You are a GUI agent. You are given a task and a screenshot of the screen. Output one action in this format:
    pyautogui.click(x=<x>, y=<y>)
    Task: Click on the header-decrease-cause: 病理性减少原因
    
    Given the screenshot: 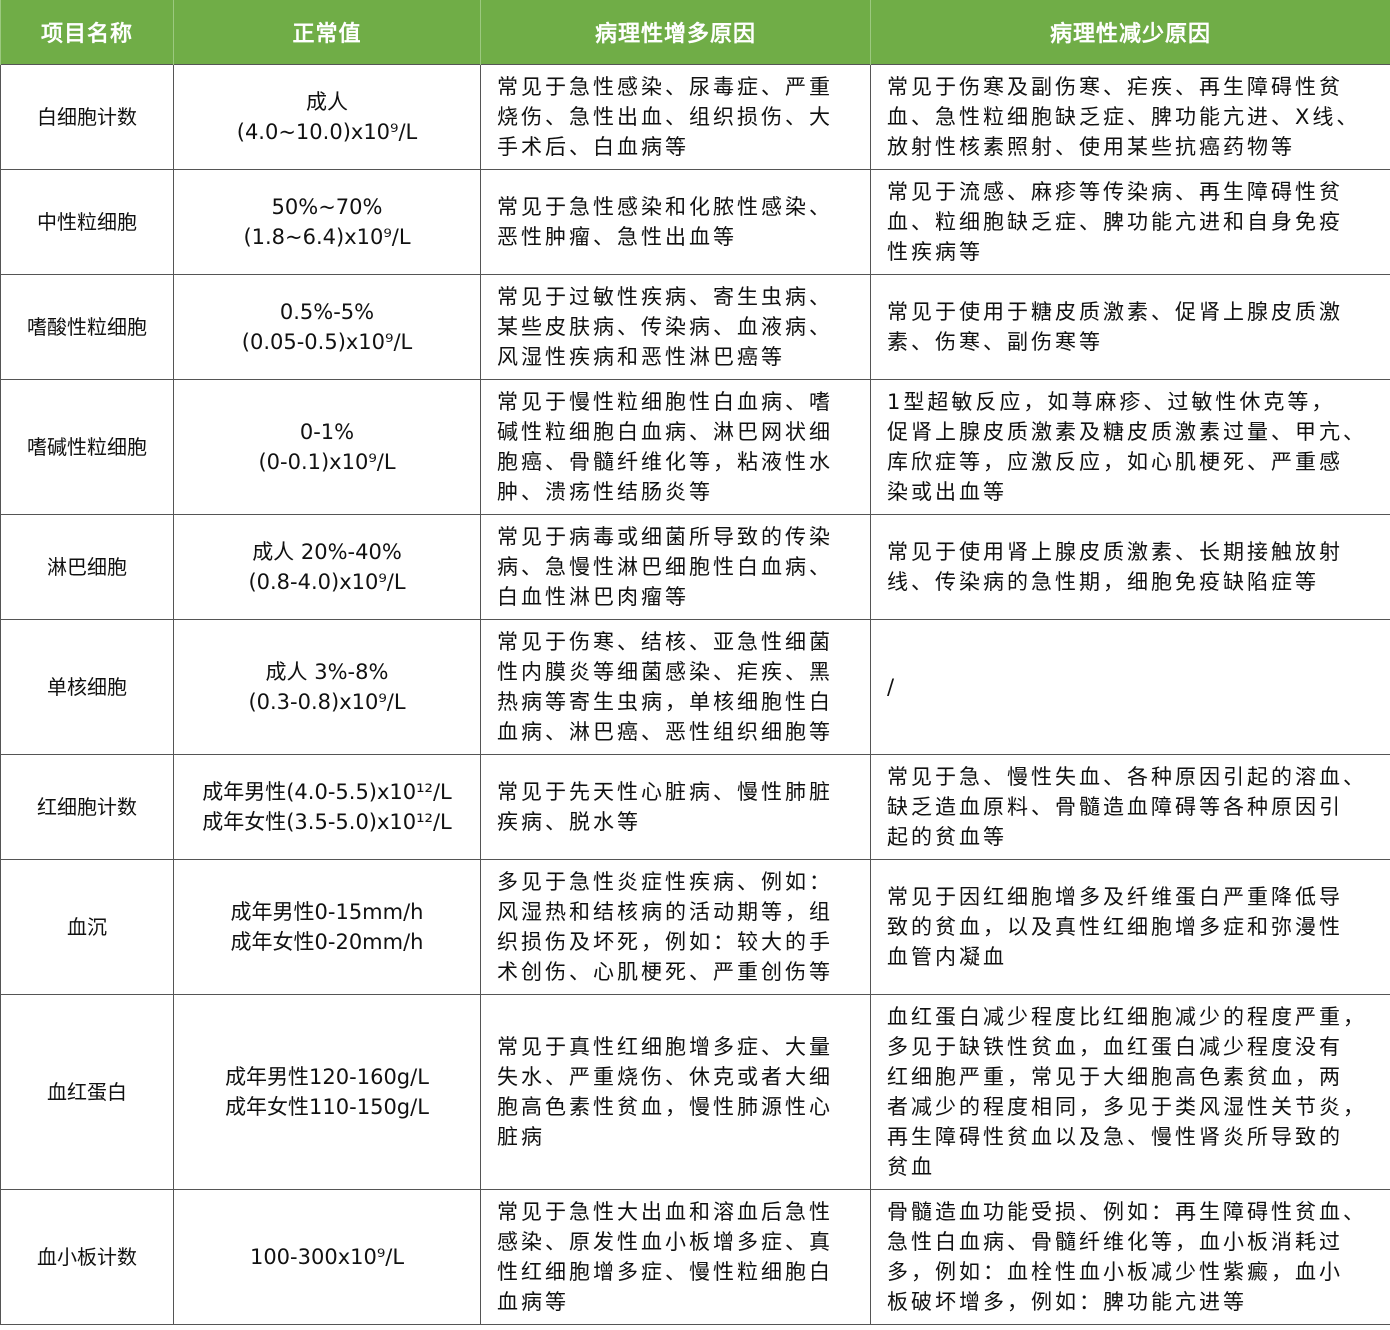 What is the action you would take?
    pyautogui.click(x=1130, y=32)
    